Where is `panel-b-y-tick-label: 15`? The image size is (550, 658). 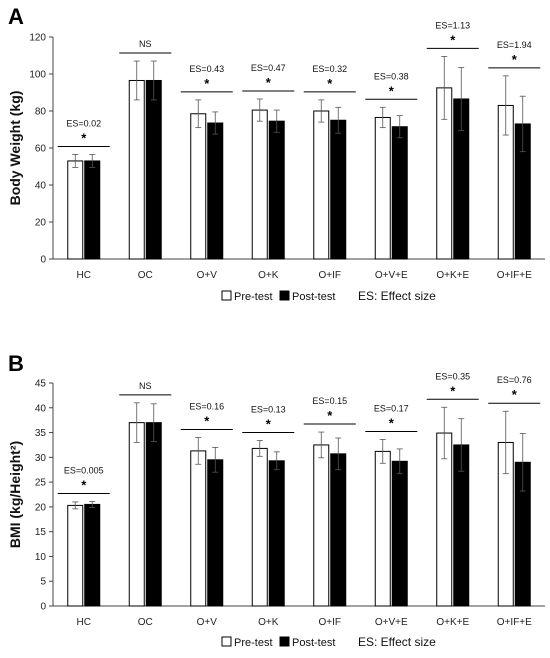 panel-b-y-tick-label: 15 is located at coordinates (41, 532).